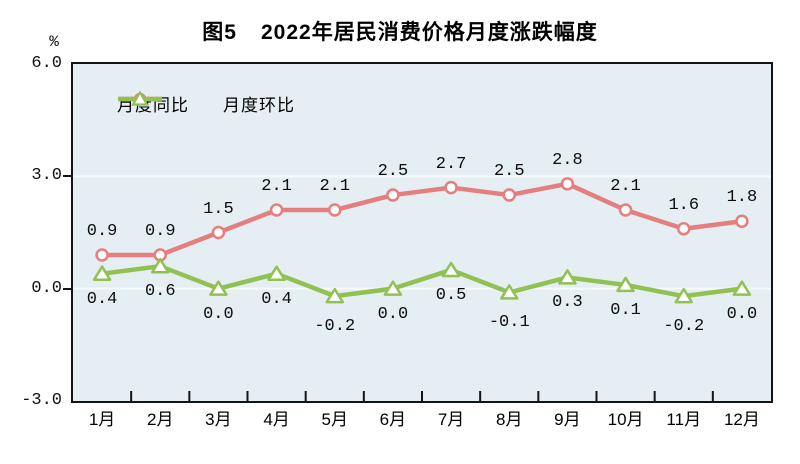 The height and width of the screenshot is (464, 800). Describe the element at coordinates (509, 323) in the screenshot. I see `data-label-mom: -0.1` at that location.